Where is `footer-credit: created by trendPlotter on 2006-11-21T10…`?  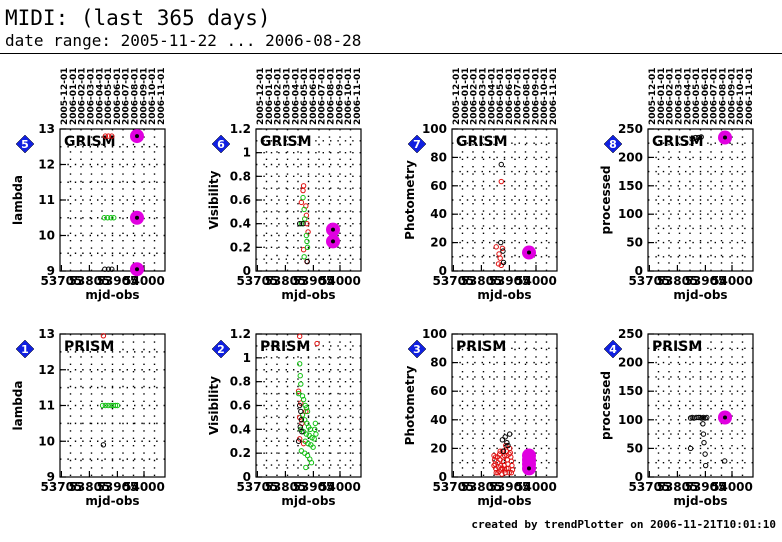
footer-credit: created by trendPlotter on 2006-11-21T10… is located at coordinates (623, 524).